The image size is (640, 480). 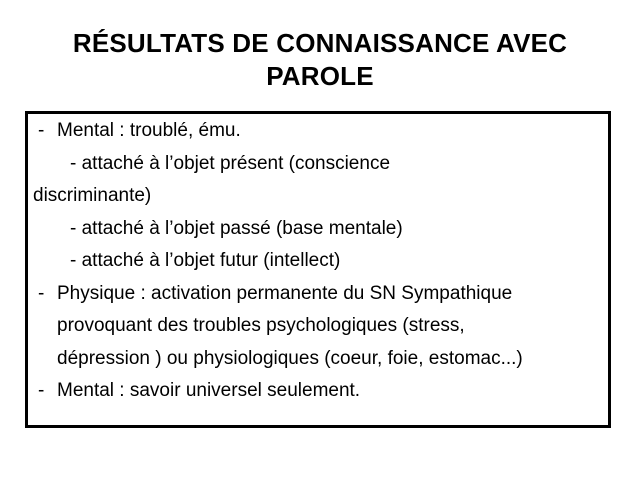 I want to click on sub-item-line: discriminante), so click(x=92, y=195).